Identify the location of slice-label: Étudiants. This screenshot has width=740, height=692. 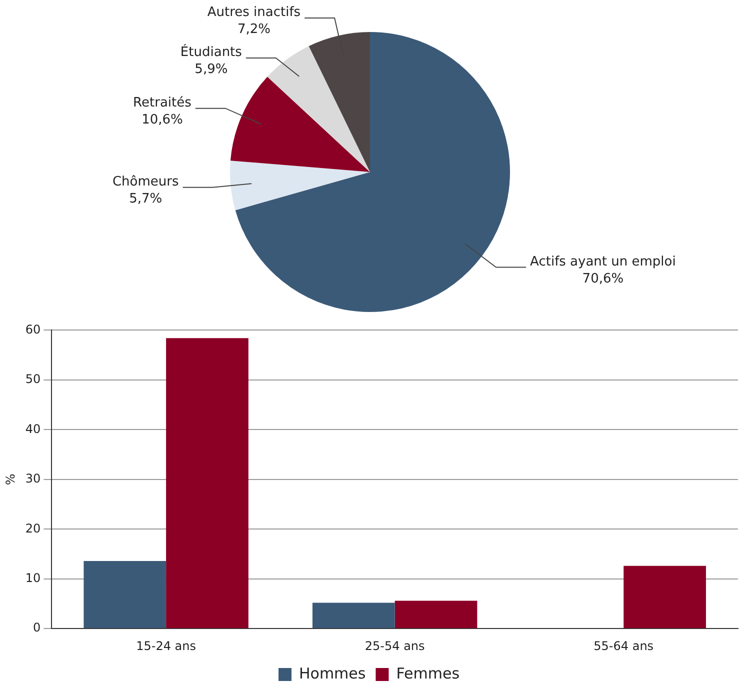
(211, 51).